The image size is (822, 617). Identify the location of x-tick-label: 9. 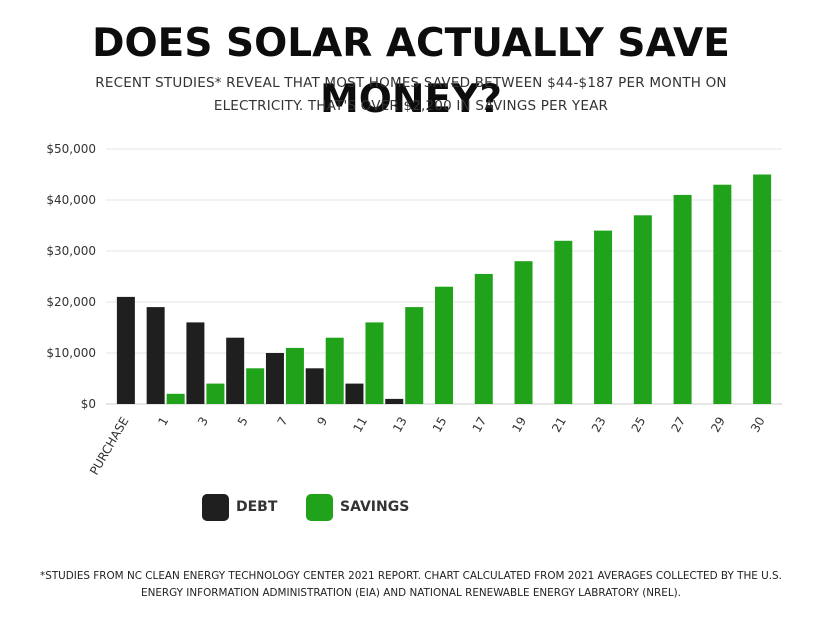
(322, 422).